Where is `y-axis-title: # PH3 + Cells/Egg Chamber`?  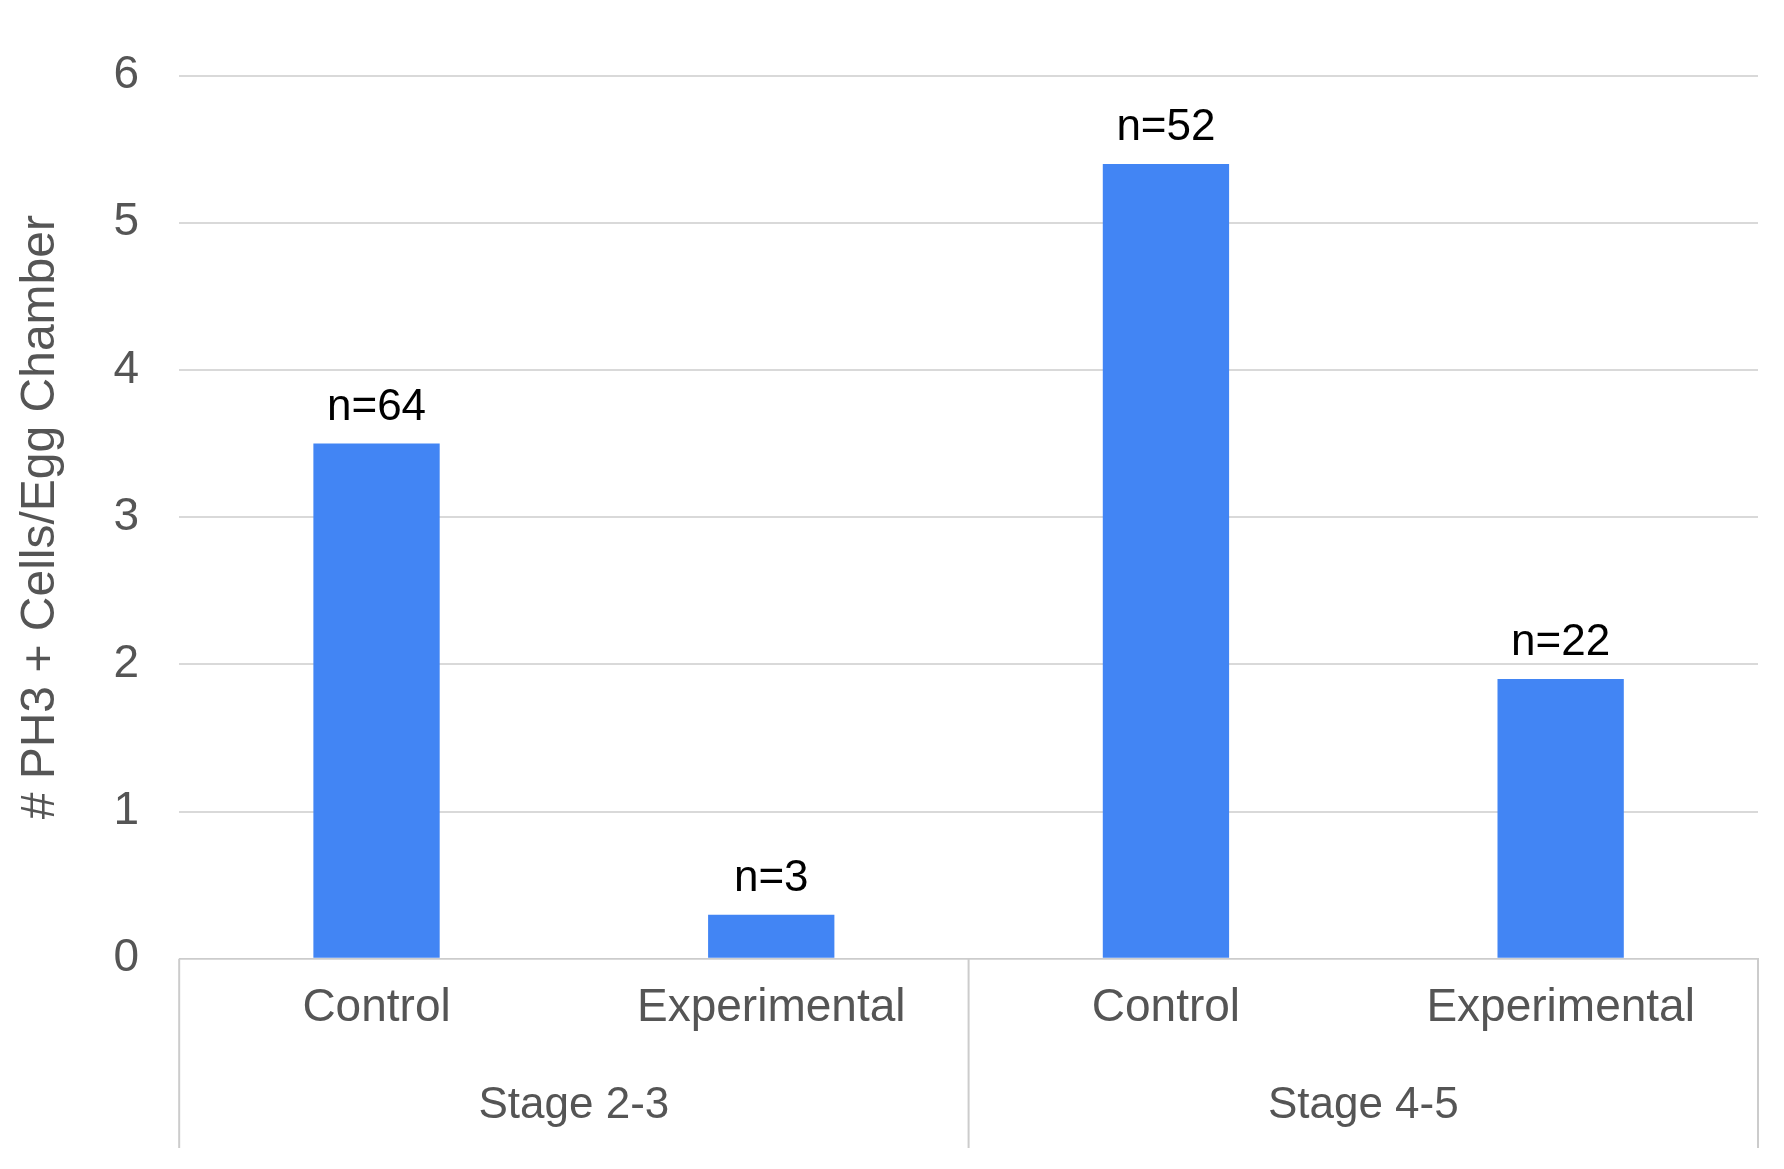 y-axis-title: # PH3 + Cells/Egg Chamber is located at coordinates (38, 517).